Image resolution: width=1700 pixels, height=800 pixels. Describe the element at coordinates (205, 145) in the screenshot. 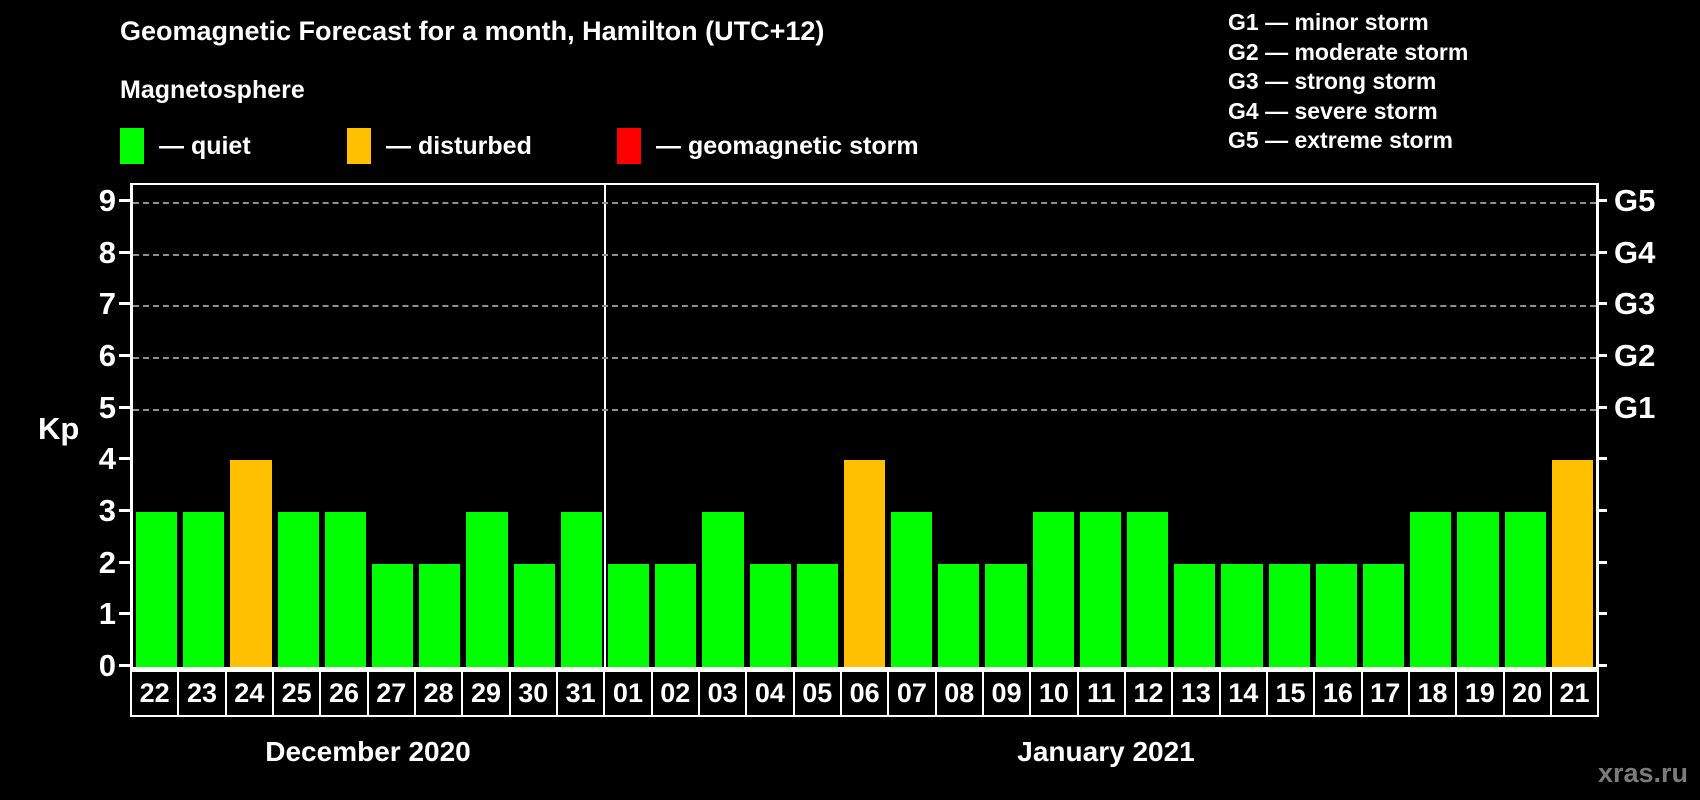

I see `legend-label: — quiet` at that location.